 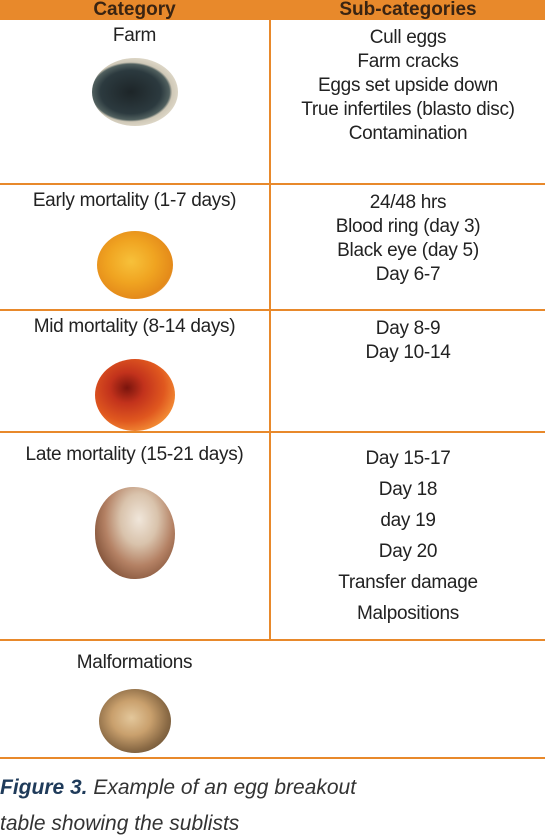 What do you see at coordinates (408, 85) in the screenshot?
I see `subcategory-item: Eggs set upside down` at bounding box center [408, 85].